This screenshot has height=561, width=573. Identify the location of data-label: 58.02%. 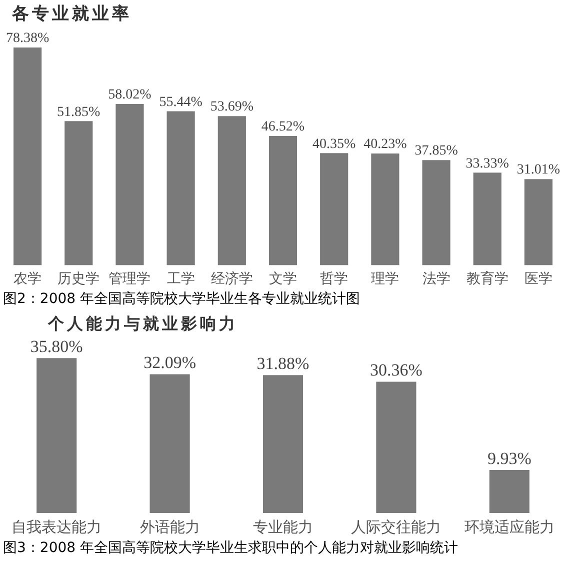
(130, 95).